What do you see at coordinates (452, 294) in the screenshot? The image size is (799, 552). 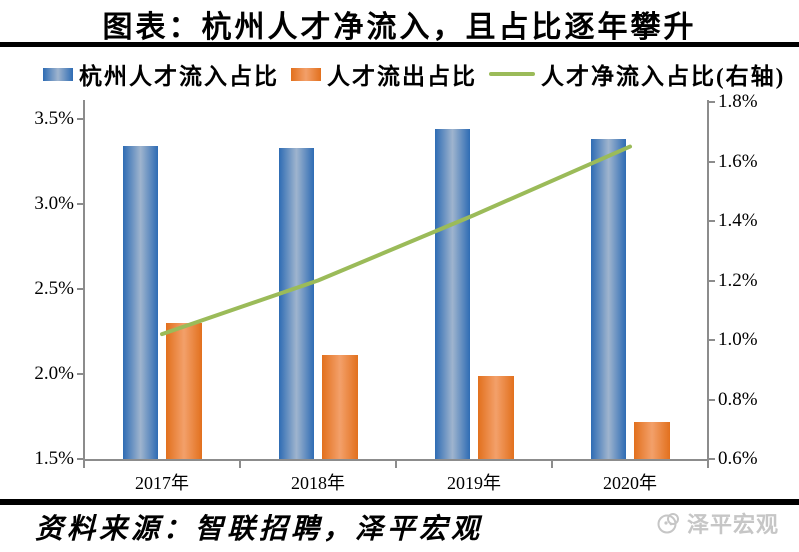 I see `inflow-bar-2019年` at bounding box center [452, 294].